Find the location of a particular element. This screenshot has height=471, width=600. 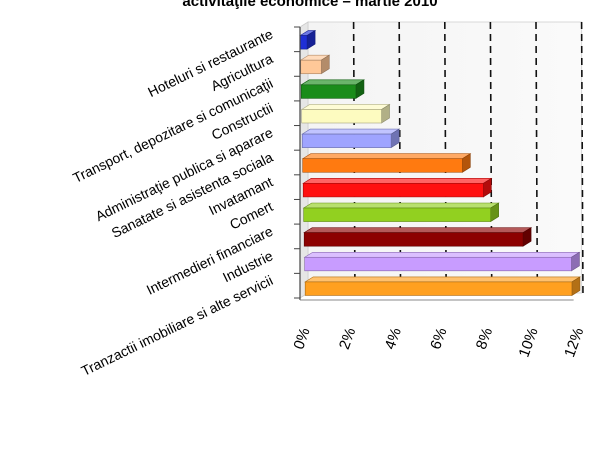

x-tick-label: 10% is located at coordinates (529, 343).